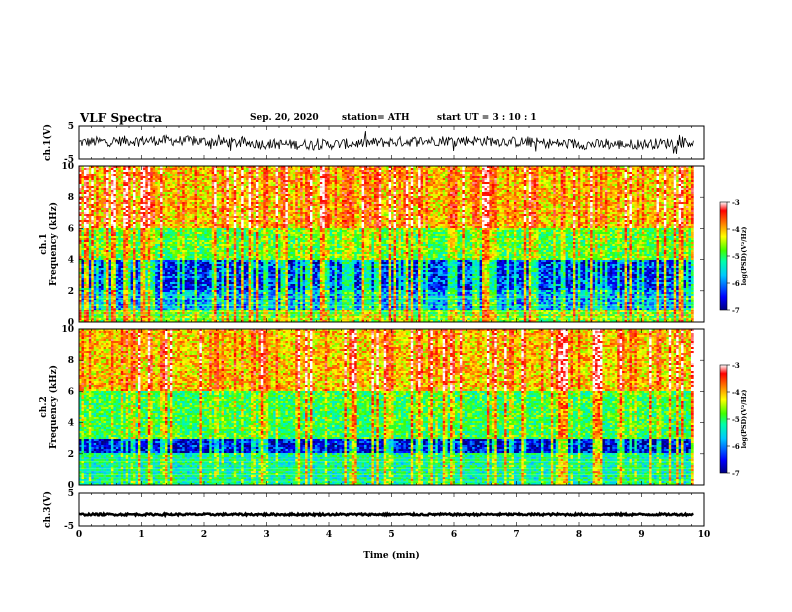 The image size is (792, 612). What do you see at coordinates (704, 535) in the screenshot?
I see `x-tick-label: 10` at bounding box center [704, 535].